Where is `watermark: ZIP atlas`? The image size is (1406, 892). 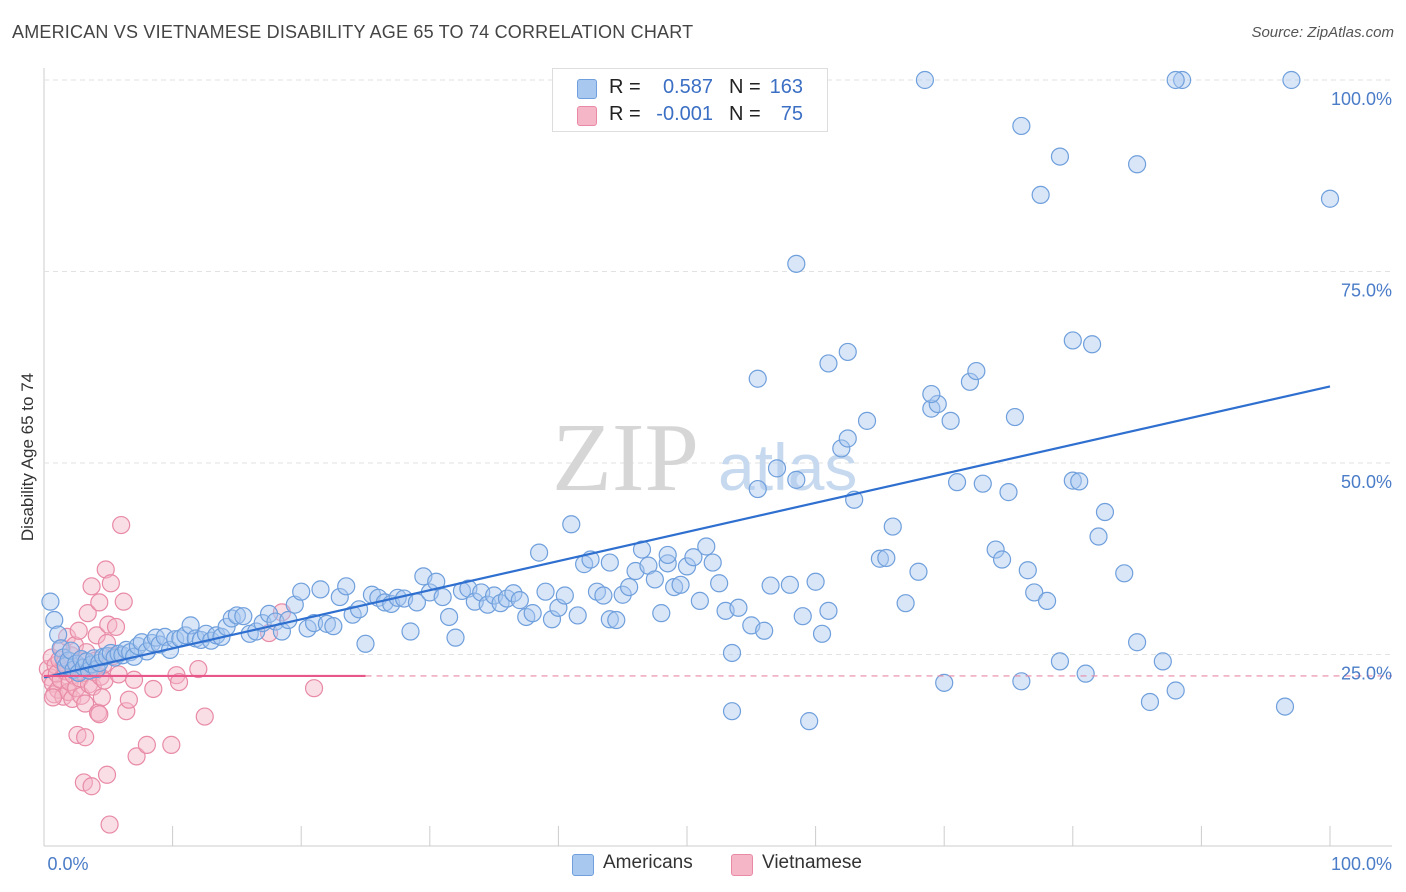 watermark: ZIP atlas is located at coordinates (704, 458).